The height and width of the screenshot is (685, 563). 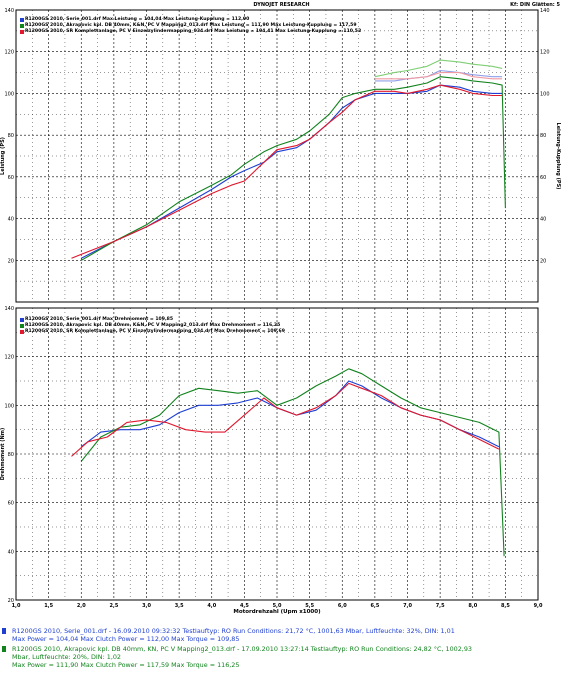 What do you see at coordinates (472, 606) in the screenshot?
I see `x-tick-label: 8,0` at bounding box center [472, 606].